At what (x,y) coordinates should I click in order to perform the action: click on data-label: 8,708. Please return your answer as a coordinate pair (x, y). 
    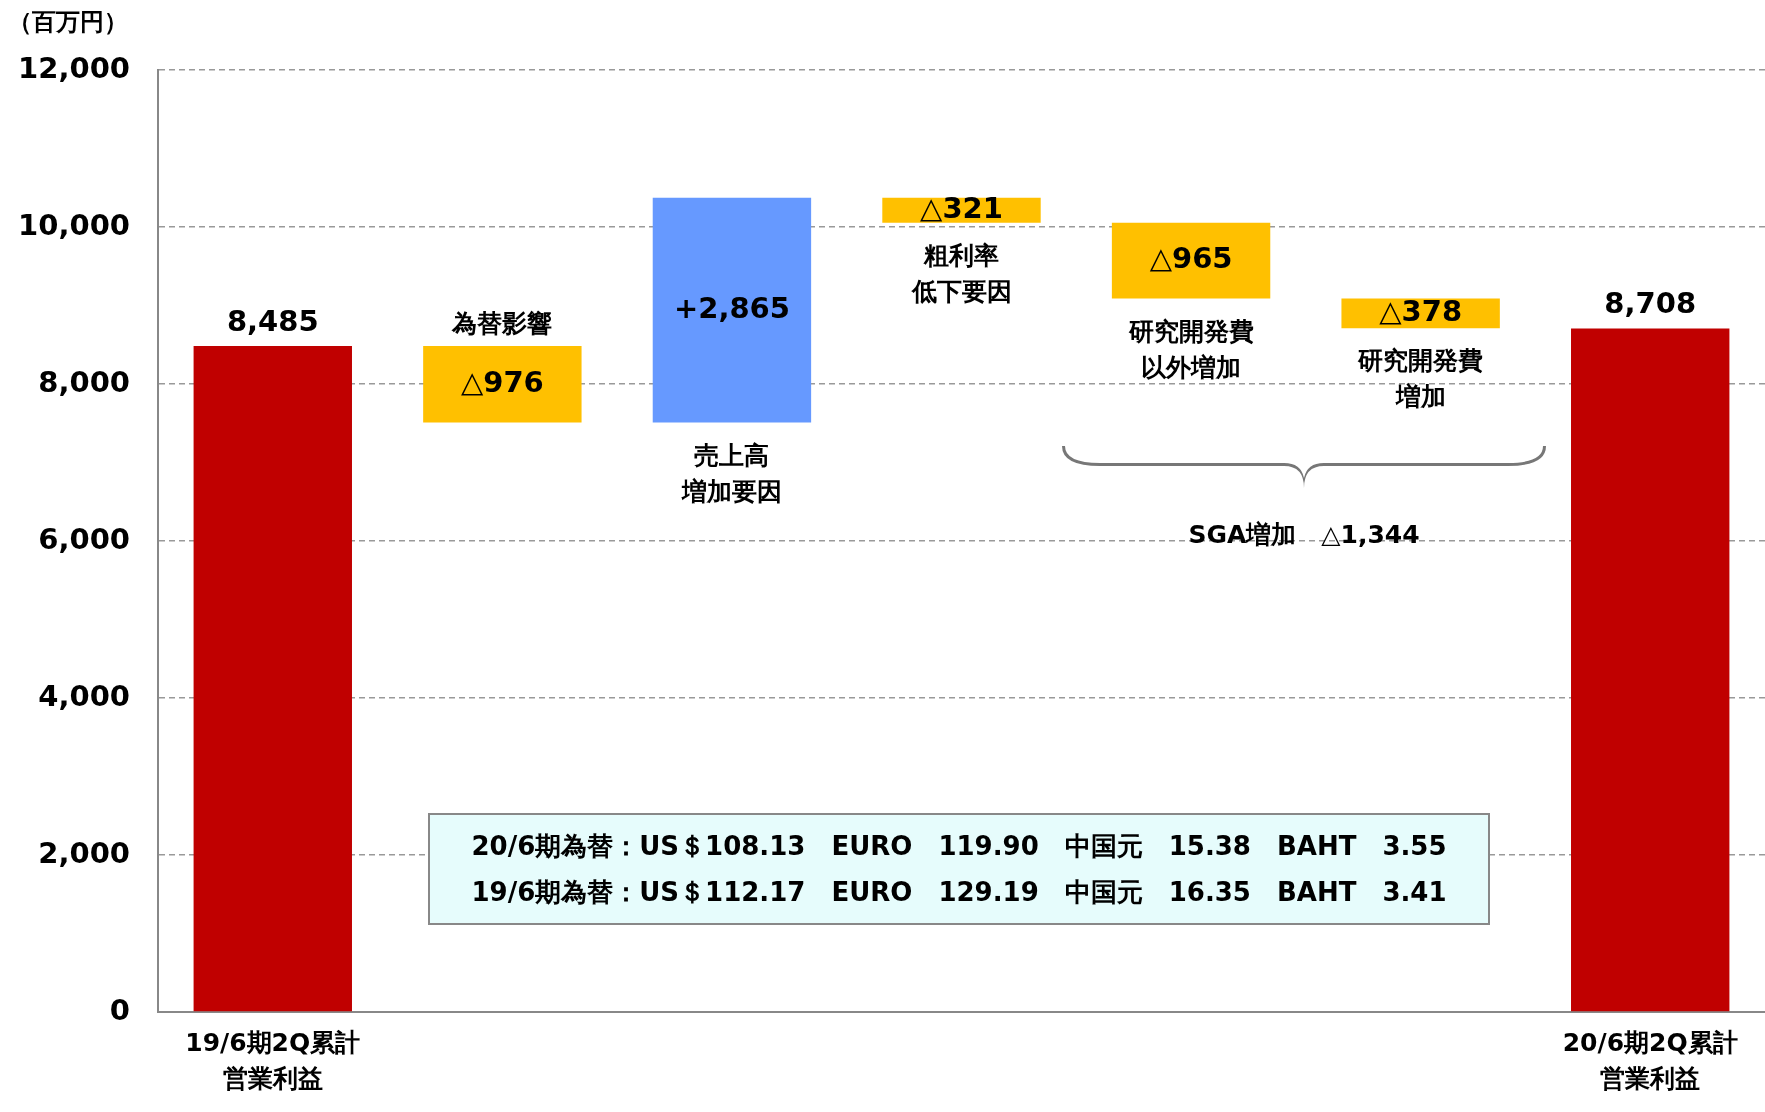
    Looking at the image, I should click on (1650, 303).